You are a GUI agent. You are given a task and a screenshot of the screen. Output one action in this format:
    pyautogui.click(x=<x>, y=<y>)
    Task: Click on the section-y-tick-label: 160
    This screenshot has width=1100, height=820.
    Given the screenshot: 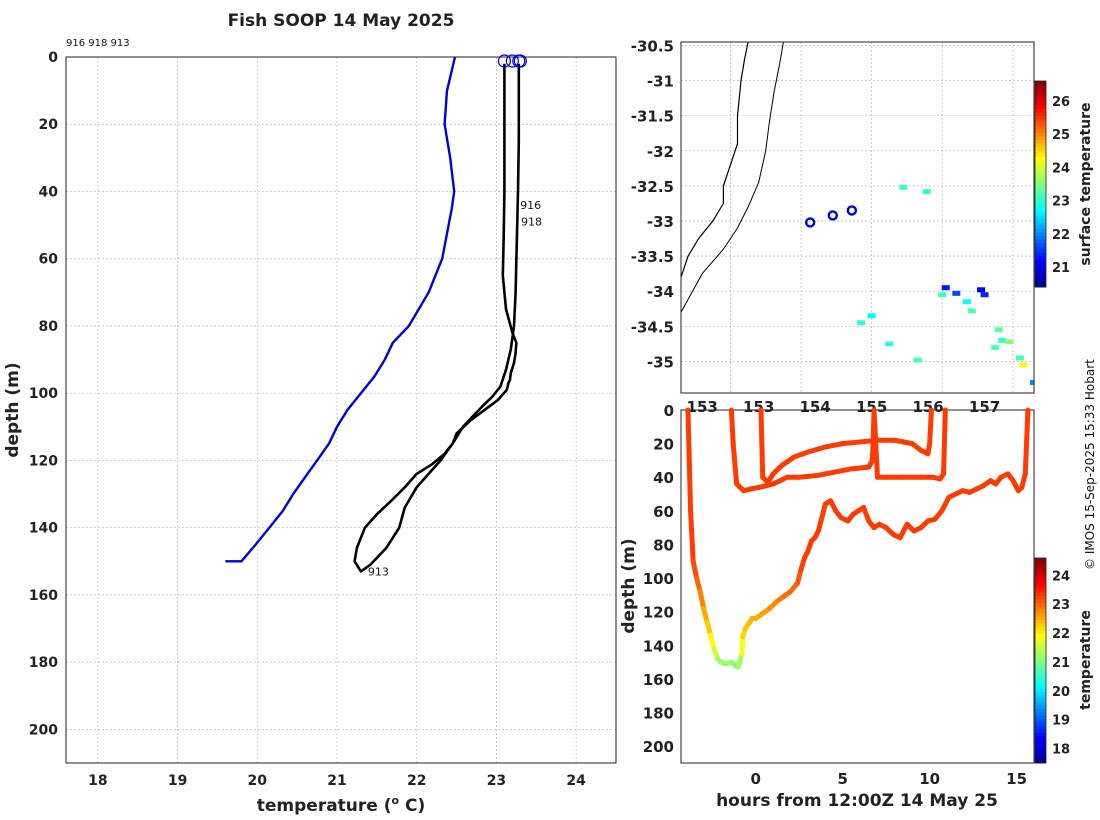 What is the action you would take?
    pyautogui.click(x=658, y=680)
    